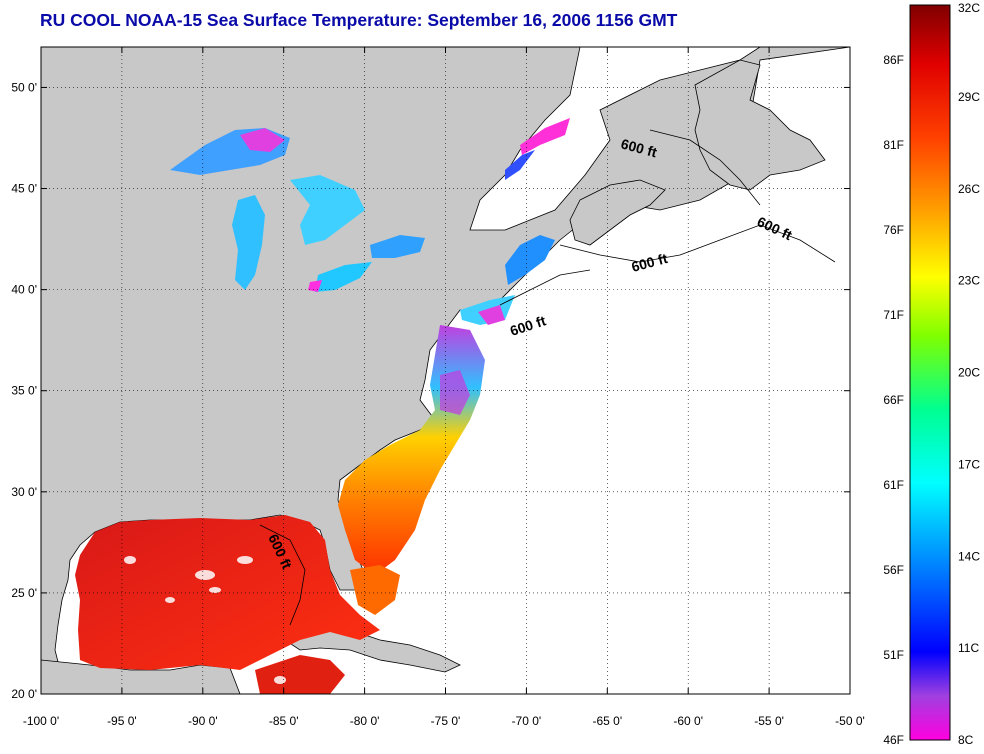 The height and width of the screenshot is (754, 984). Describe the element at coordinates (850, 721) in the screenshot. I see `lon-tick-label: -50 0'` at that location.